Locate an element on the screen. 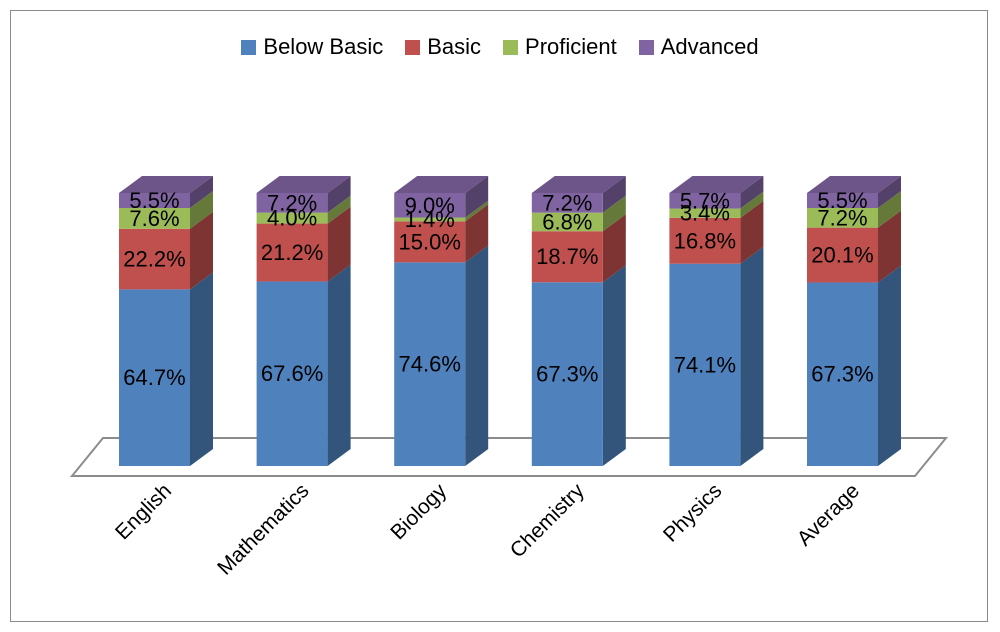 The height and width of the screenshot is (632, 1000). bar-chemistry-advanced is located at coordinates (567, 203).